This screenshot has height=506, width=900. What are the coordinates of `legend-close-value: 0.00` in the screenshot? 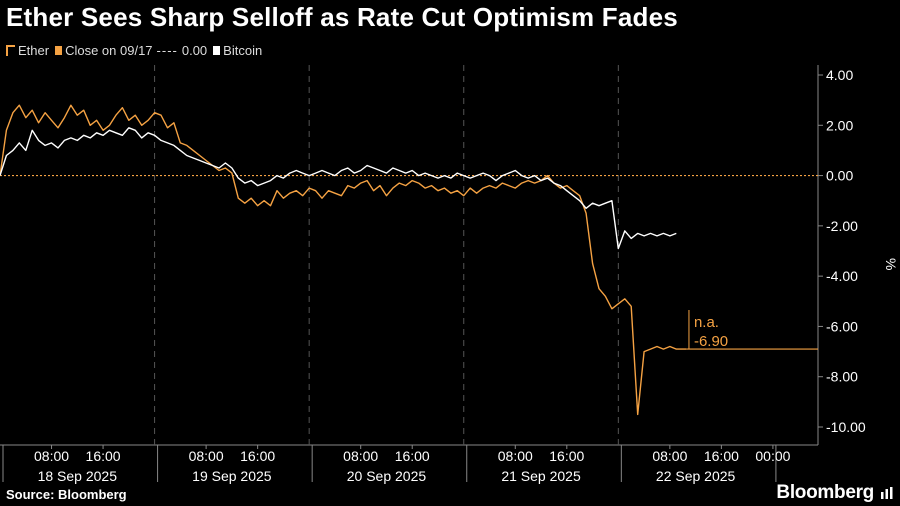 It's located at (194, 50).